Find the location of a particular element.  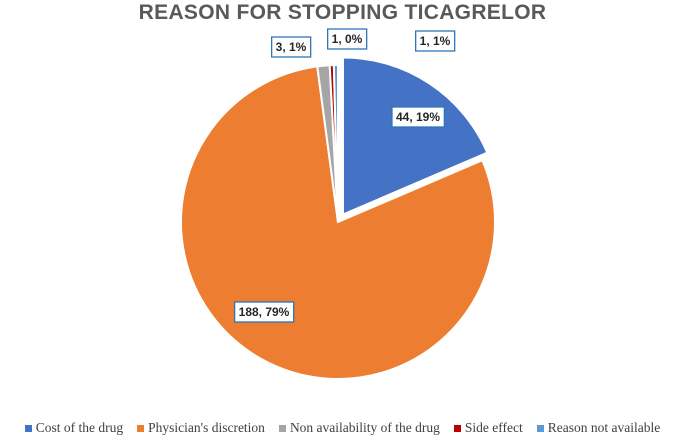

data-label-text: 1, 1% is located at coordinates (435, 41).